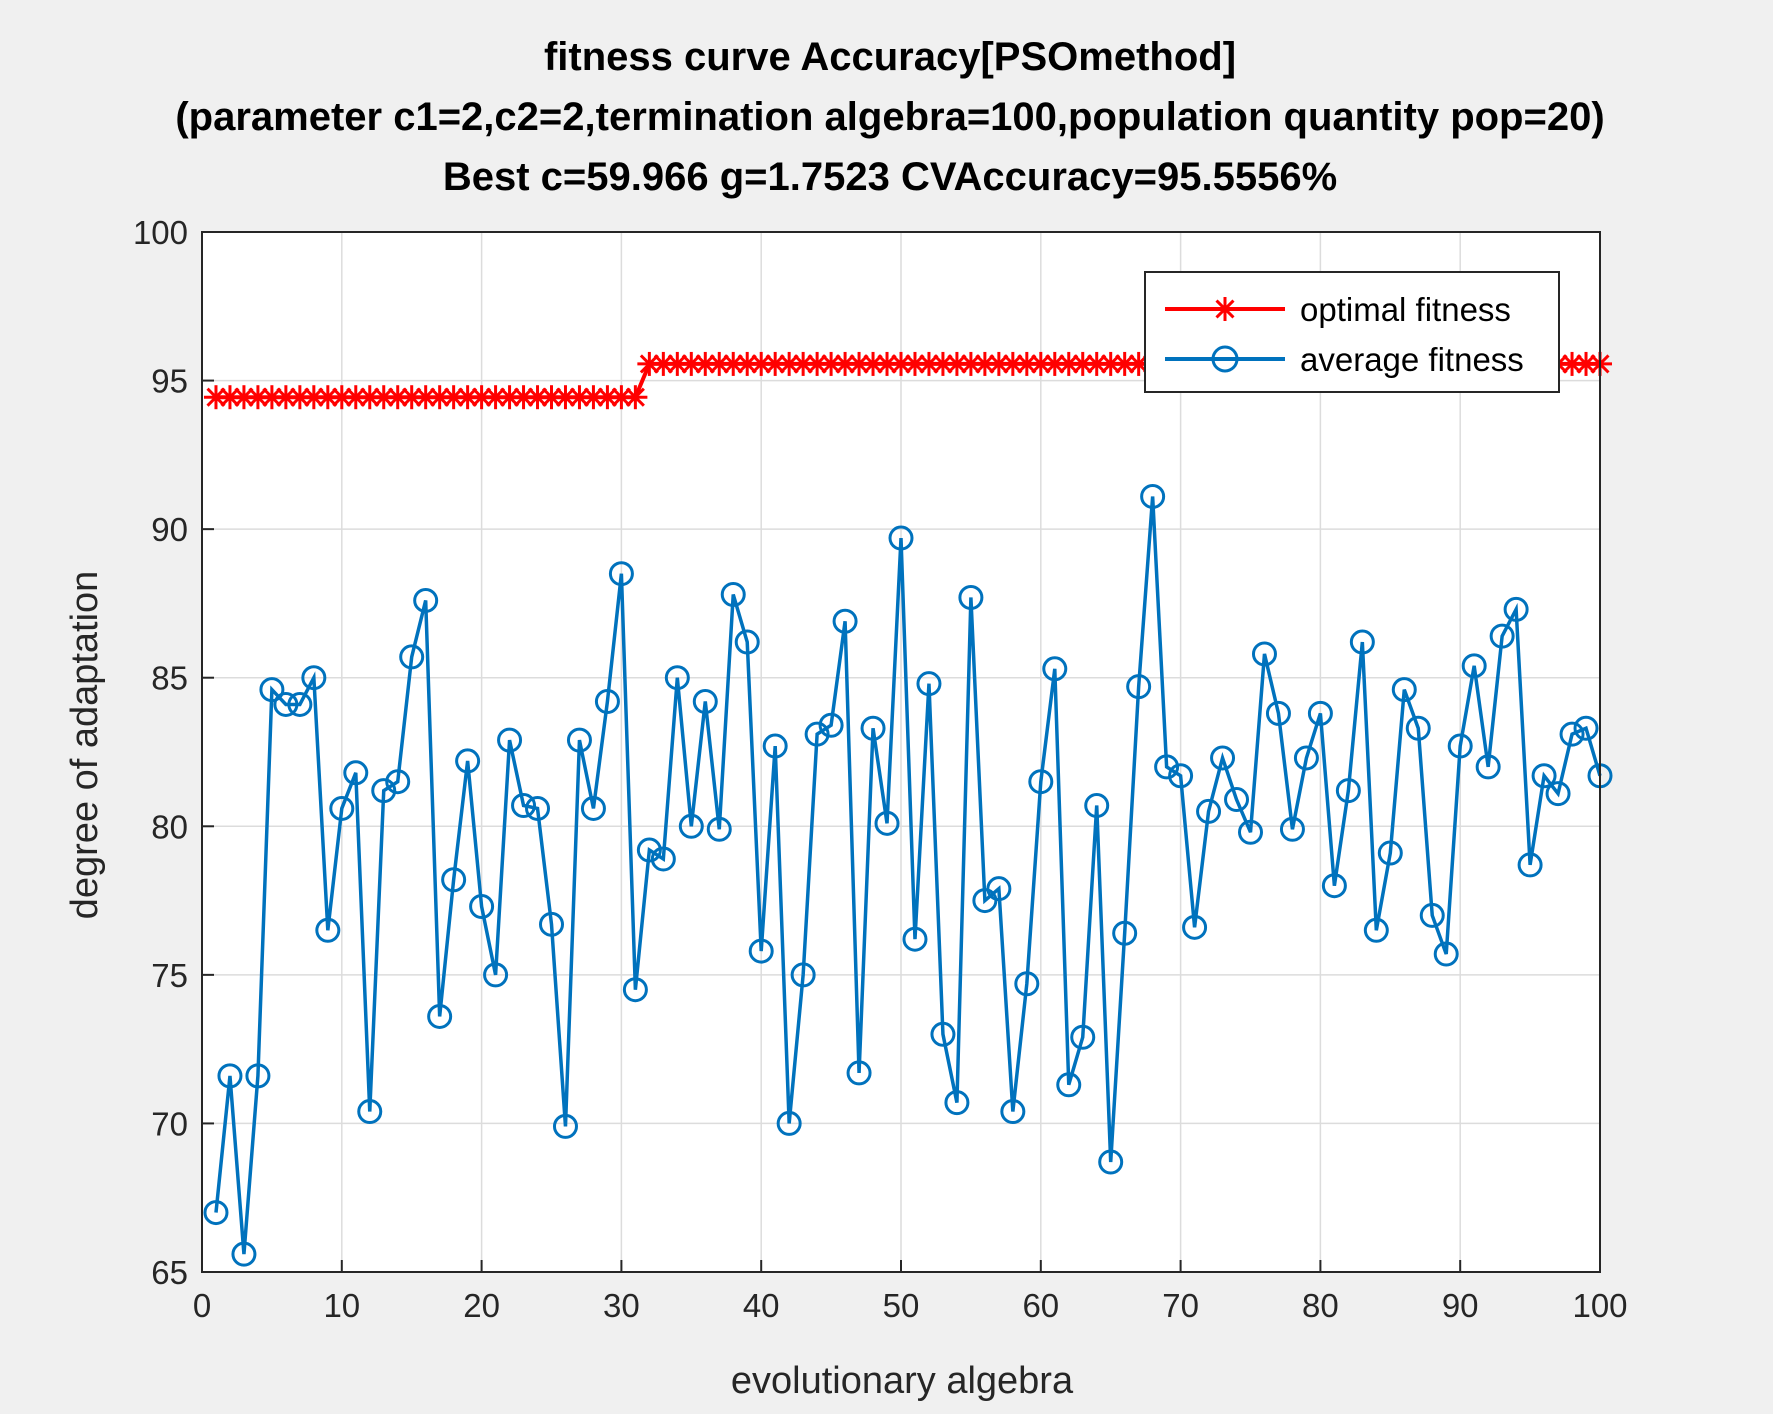  I want to click on x-tick-label: 80, so click(1320, 1305).